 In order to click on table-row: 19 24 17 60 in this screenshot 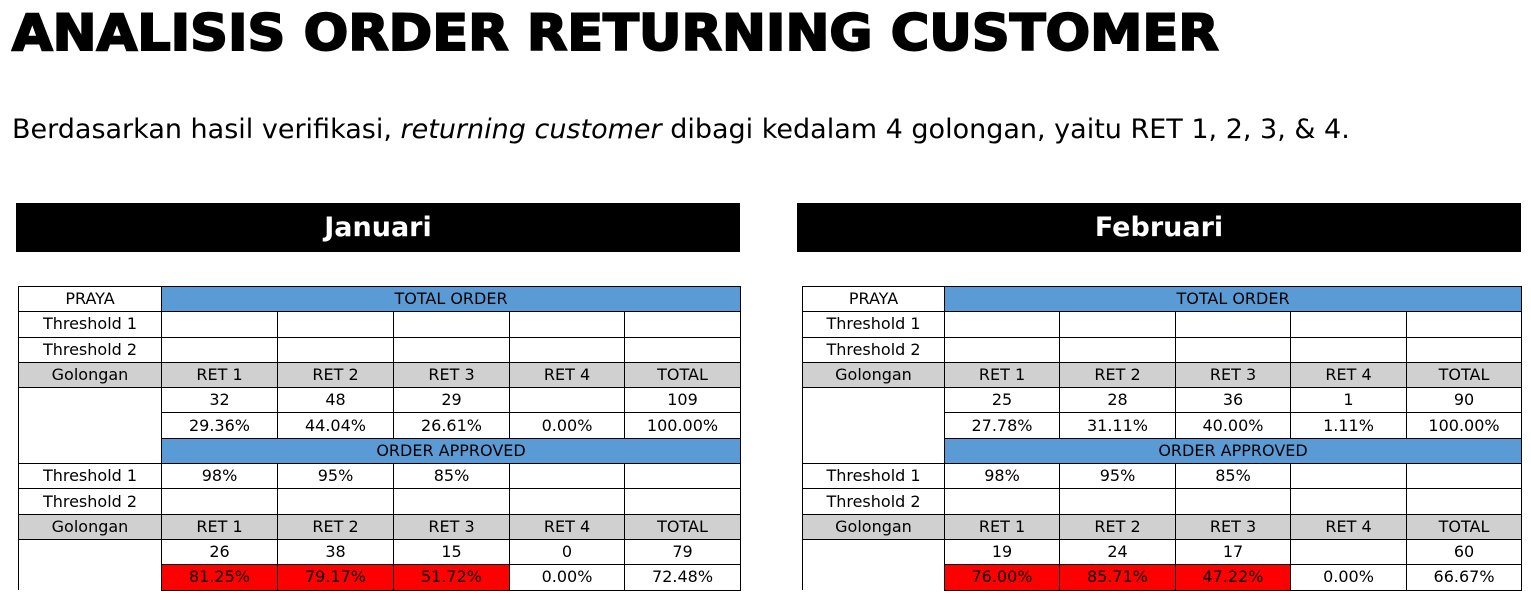, I will do `click(1162, 552)`.